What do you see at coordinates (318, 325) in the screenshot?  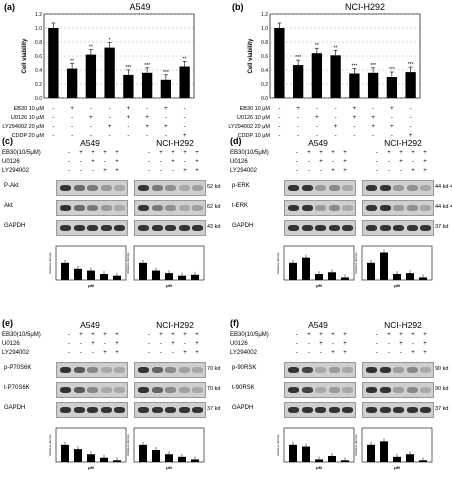 I see `cell-line-title: A549` at bounding box center [318, 325].